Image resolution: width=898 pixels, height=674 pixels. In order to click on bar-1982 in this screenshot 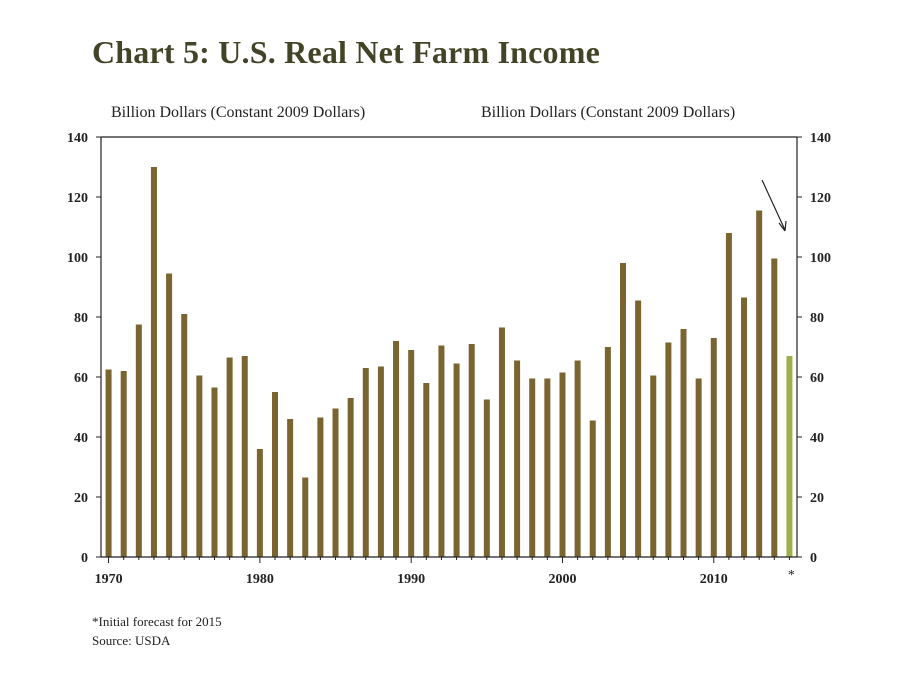, I will do `click(290, 488)`.